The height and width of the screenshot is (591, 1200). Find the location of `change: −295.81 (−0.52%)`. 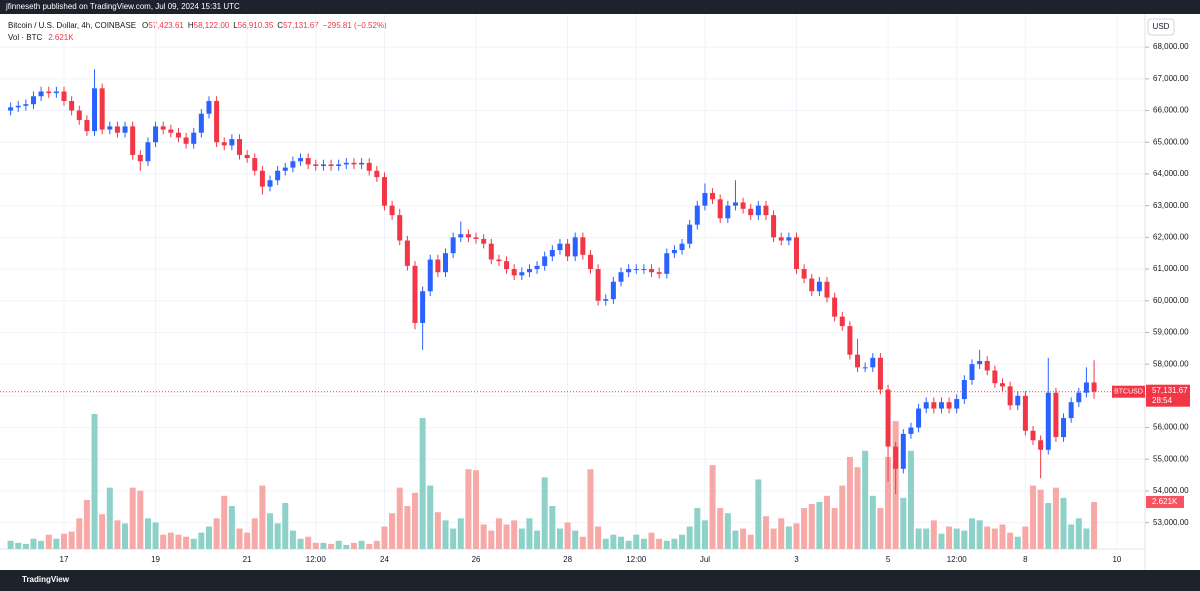

change: −295.81 (−0.52%) is located at coordinates (355, 25).